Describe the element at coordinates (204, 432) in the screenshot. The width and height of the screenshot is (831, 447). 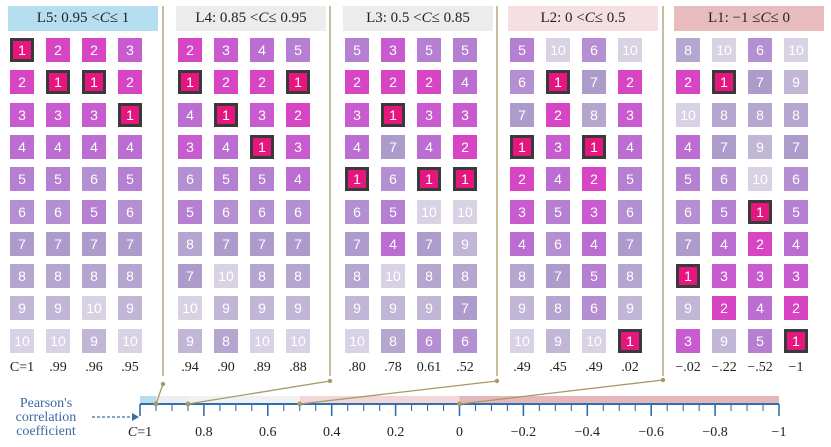
I see `axis-tick-label: 0.8` at that location.